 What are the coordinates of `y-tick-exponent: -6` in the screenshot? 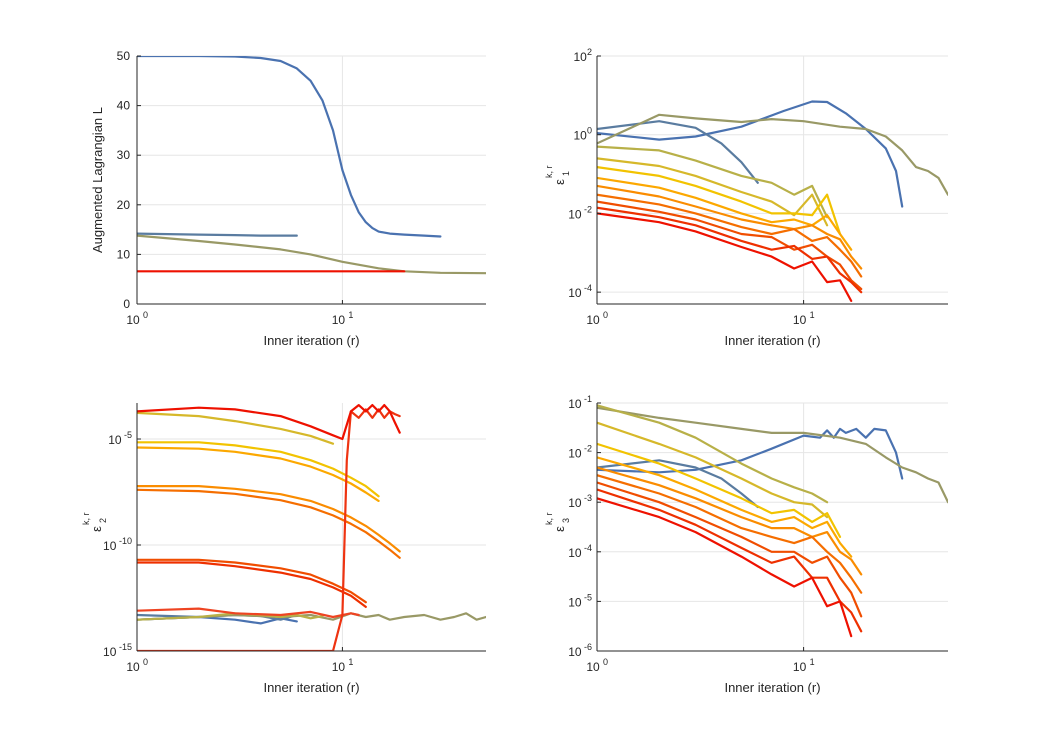 It's located at (588, 647).